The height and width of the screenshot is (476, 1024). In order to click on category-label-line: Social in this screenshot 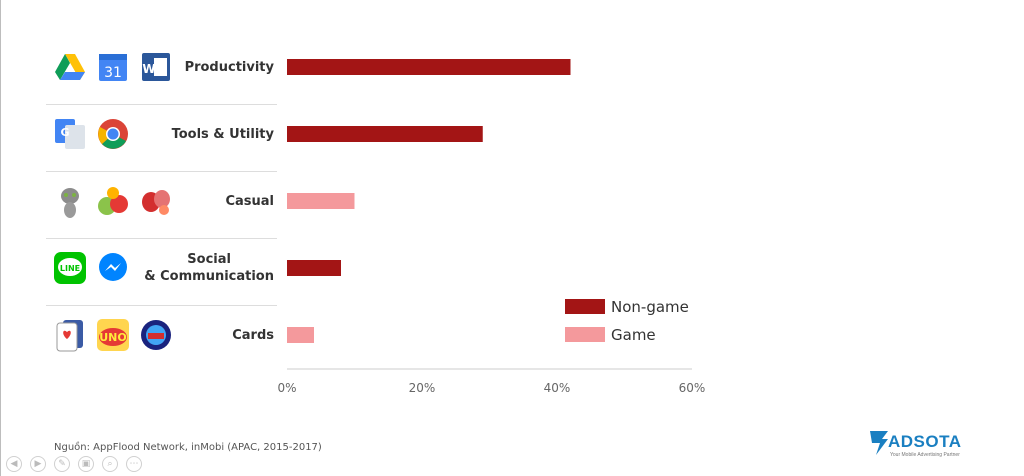, I will do `click(209, 259)`.